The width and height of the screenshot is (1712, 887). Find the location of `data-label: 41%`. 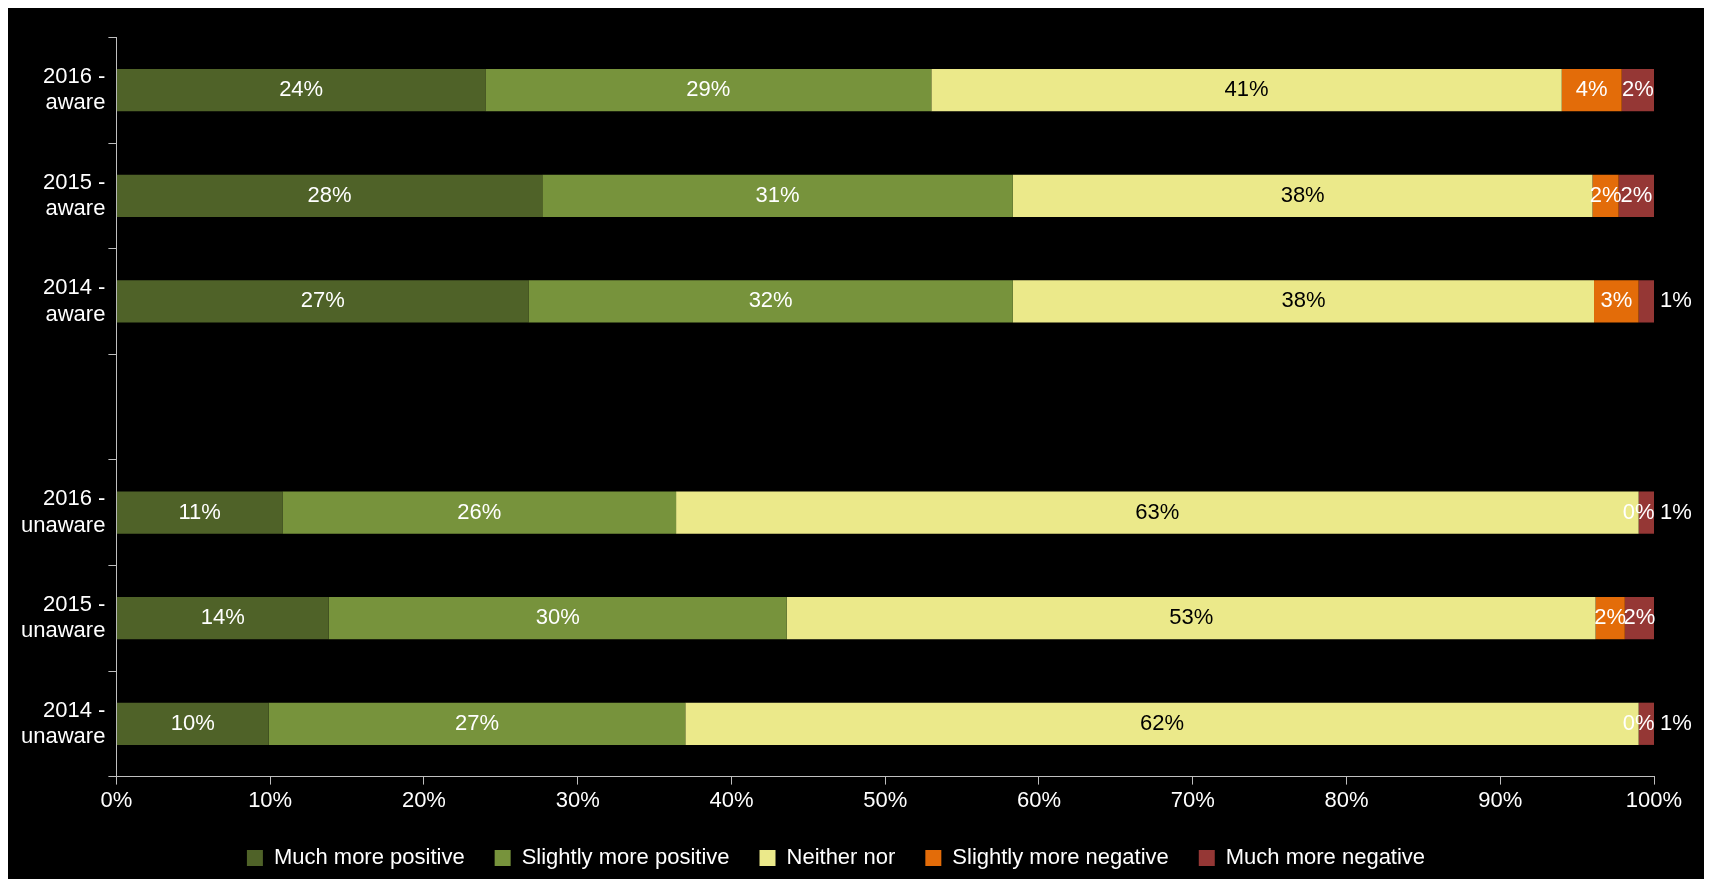

data-label: 41% is located at coordinates (1246, 89).